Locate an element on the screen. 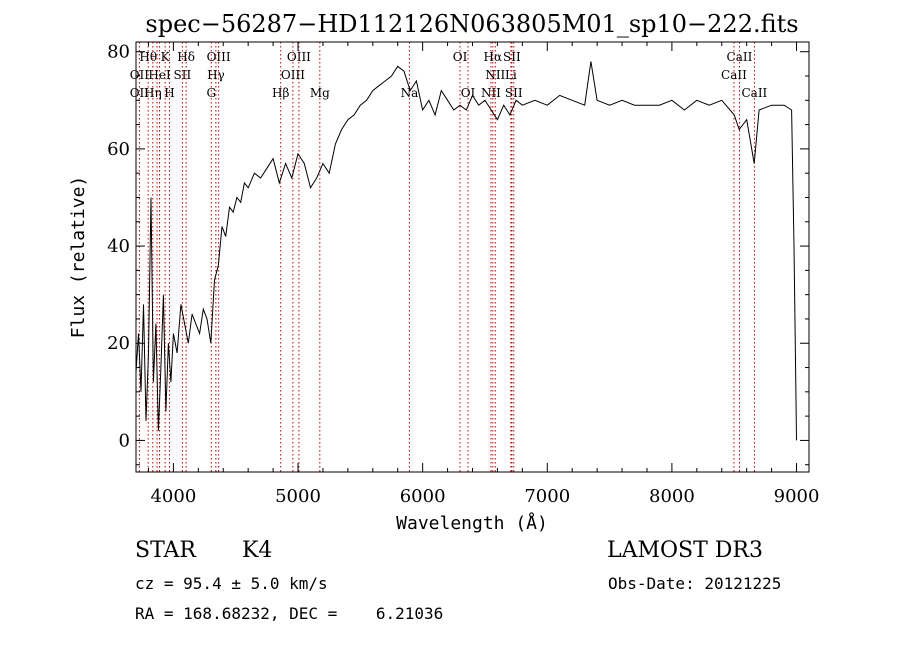  line-label-2-9: SII is located at coordinates (514, 93).